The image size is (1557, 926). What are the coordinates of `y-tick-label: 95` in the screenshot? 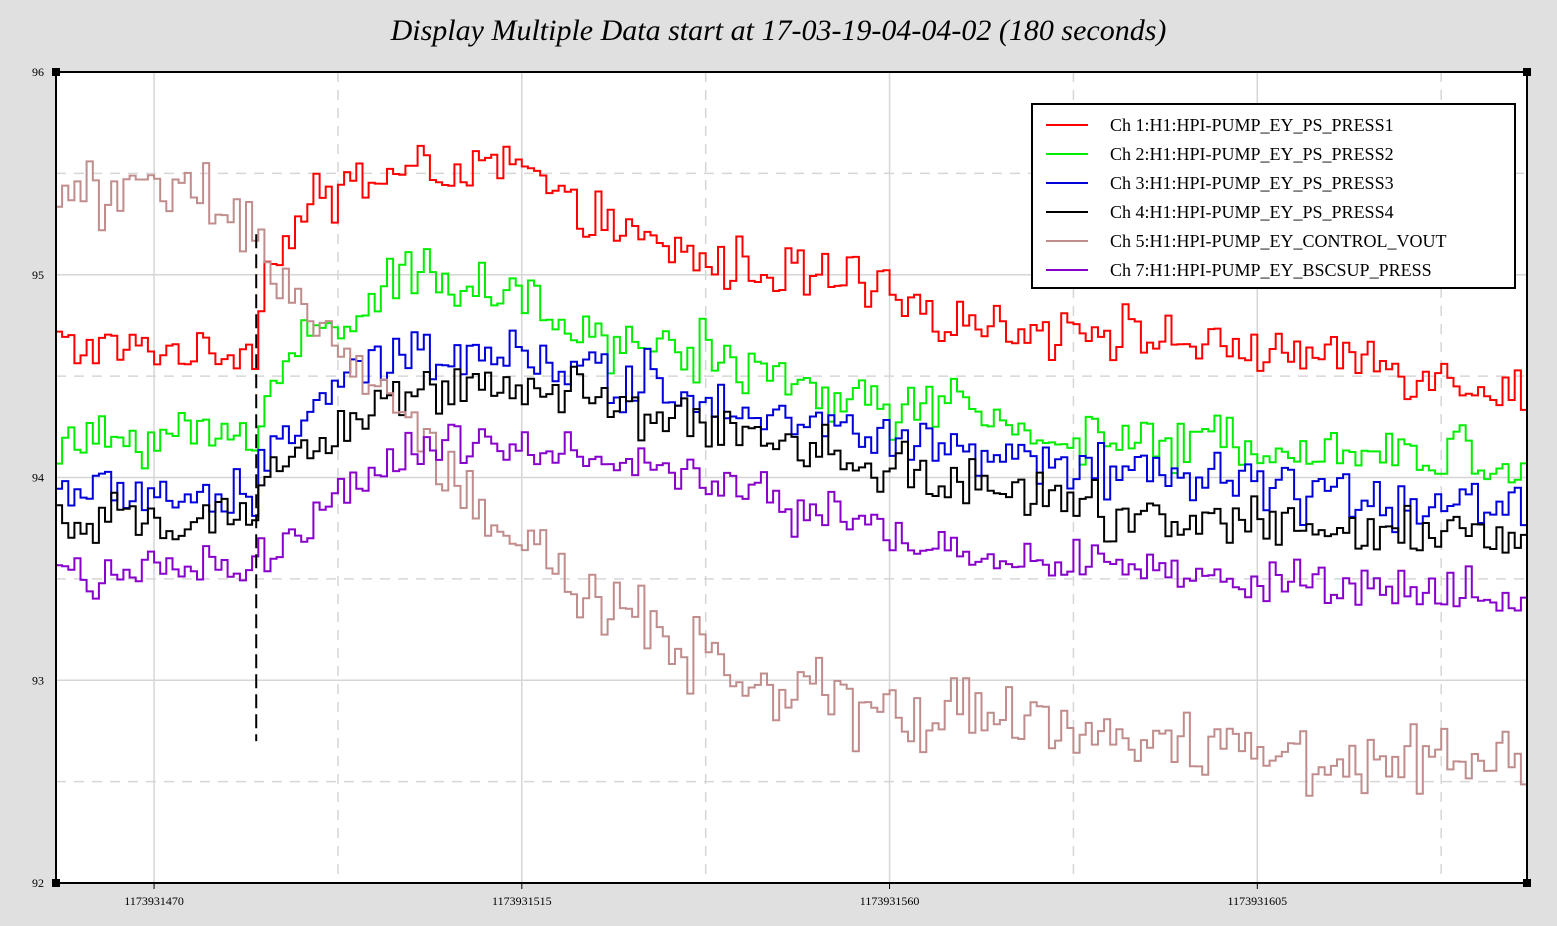 It's located at (38, 275).